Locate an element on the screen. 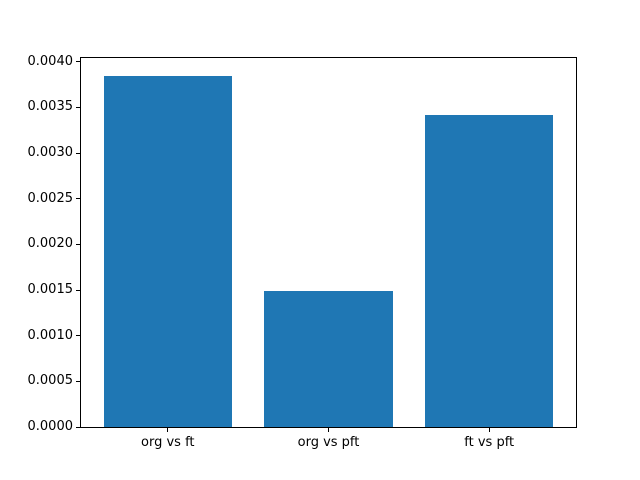 The height and width of the screenshot is (480, 640). y-tick-label: 0.0000 is located at coordinates (50, 426).